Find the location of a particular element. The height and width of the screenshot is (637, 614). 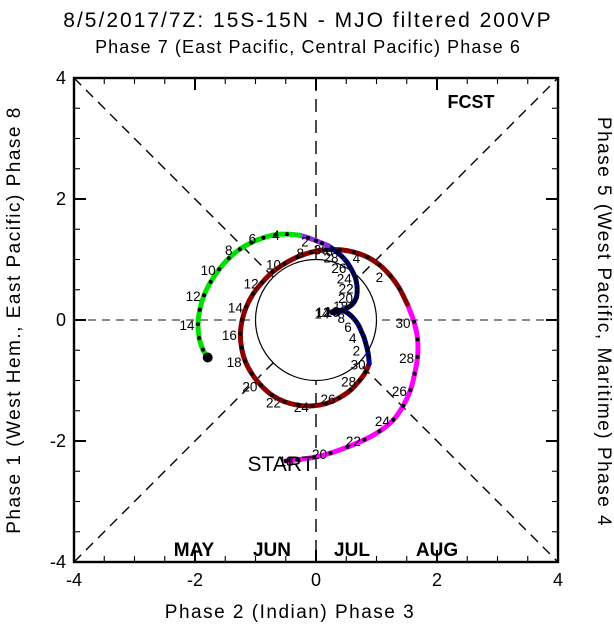

day-label-fcst: 10 is located at coordinates (208, 270).